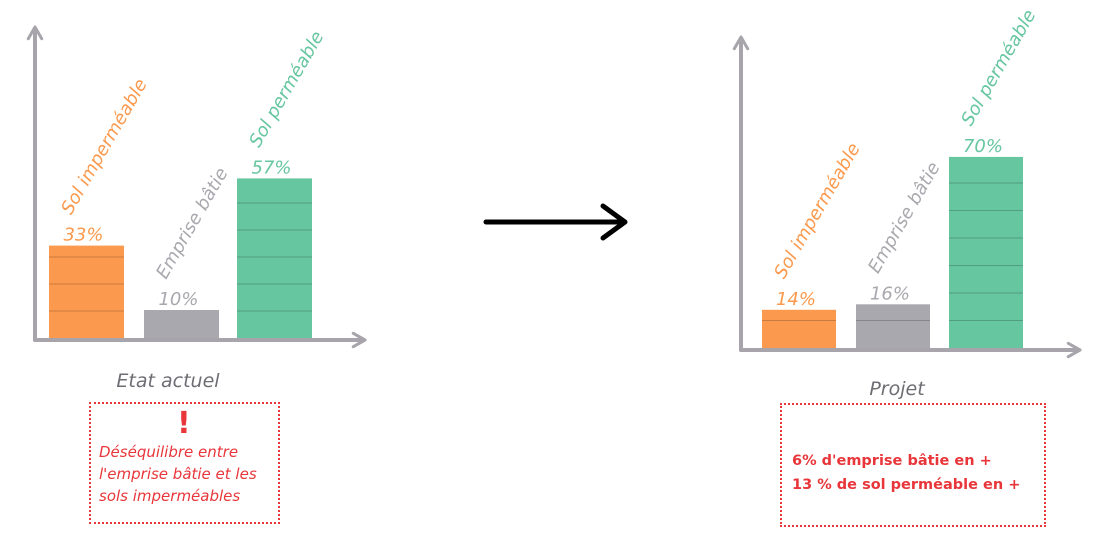  Describe the element at coordinates (890, 293) in the screenshot. I see `value-label-emprise-batie: 16%` at that location.